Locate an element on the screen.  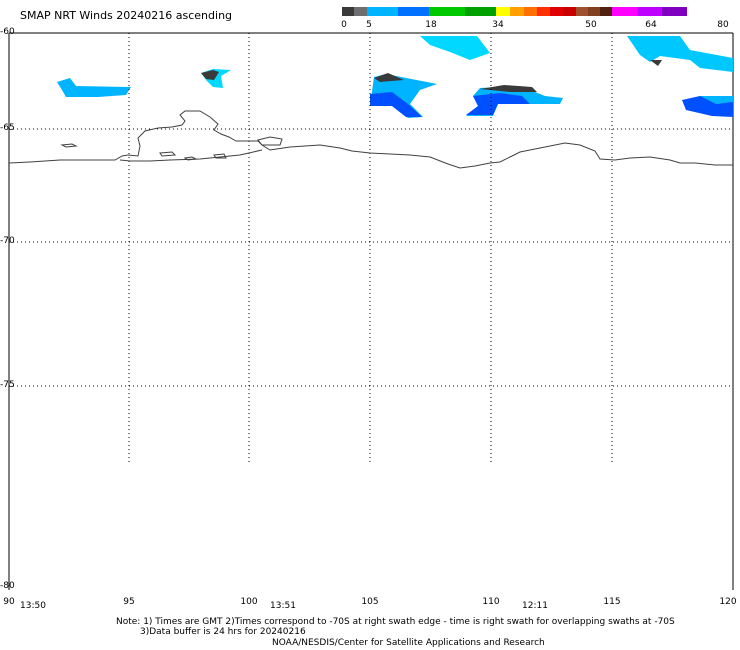
lat-label-65: -65 is located at coordinates (7, 128).